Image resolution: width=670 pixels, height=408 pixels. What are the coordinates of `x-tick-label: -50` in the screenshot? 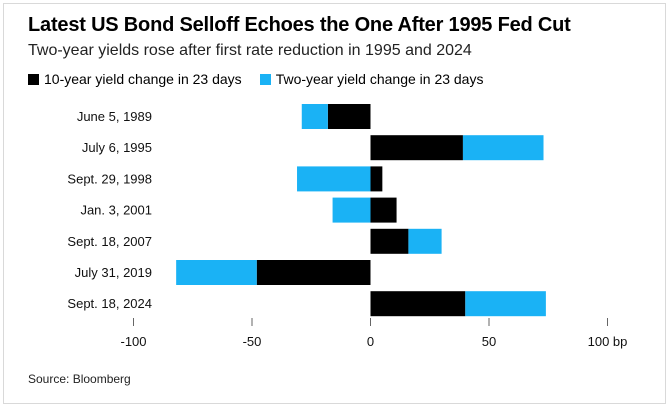 It's located at (252, 341).